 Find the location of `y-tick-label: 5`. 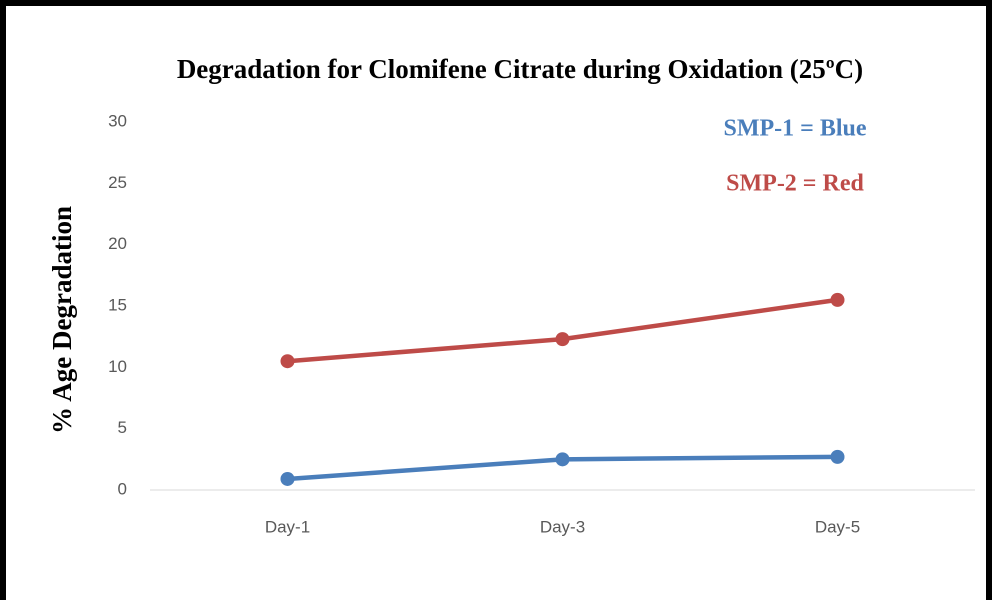

y-tick-label: 5 is located at coordinates (122, 427).